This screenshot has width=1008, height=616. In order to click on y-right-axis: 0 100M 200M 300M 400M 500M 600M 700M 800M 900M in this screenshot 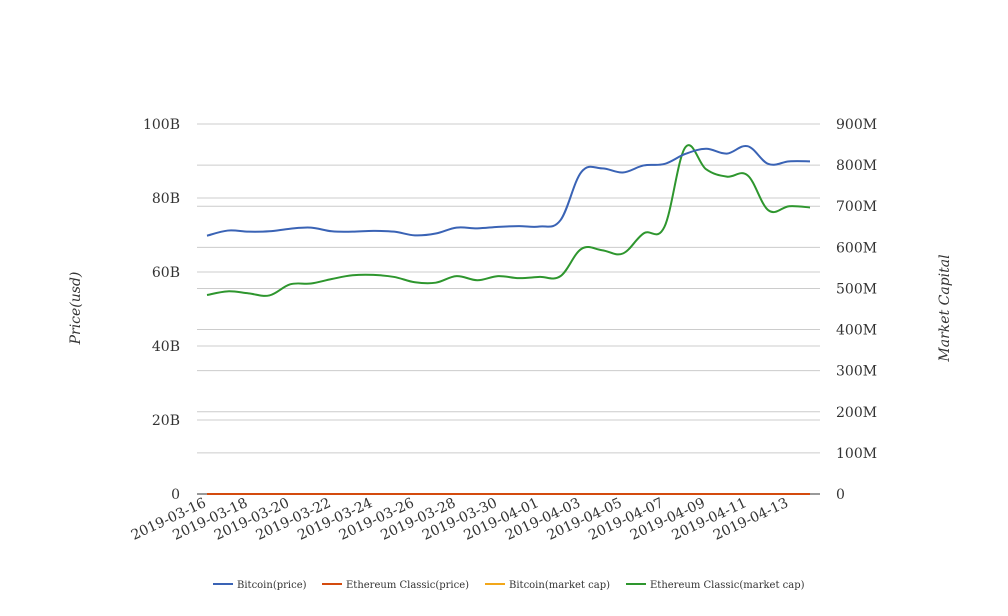, I will do `click(856, 310)`.